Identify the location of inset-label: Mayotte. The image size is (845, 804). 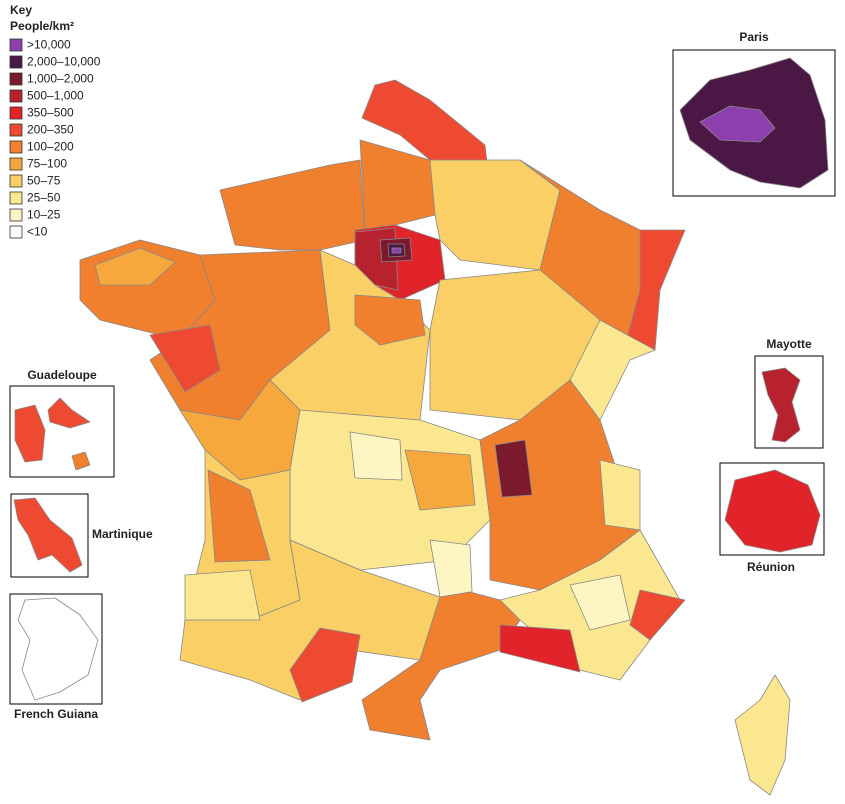
(789, 344).